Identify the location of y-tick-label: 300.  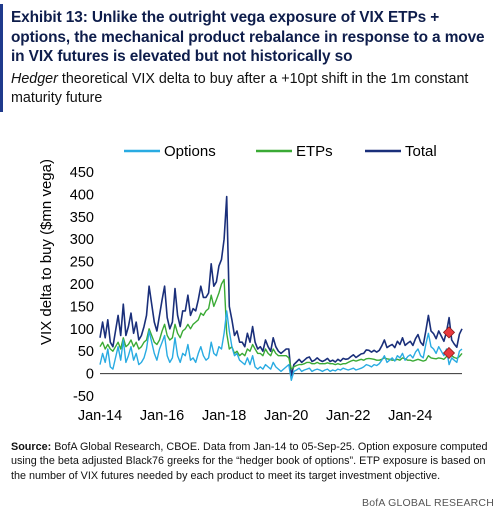
(82, 240).